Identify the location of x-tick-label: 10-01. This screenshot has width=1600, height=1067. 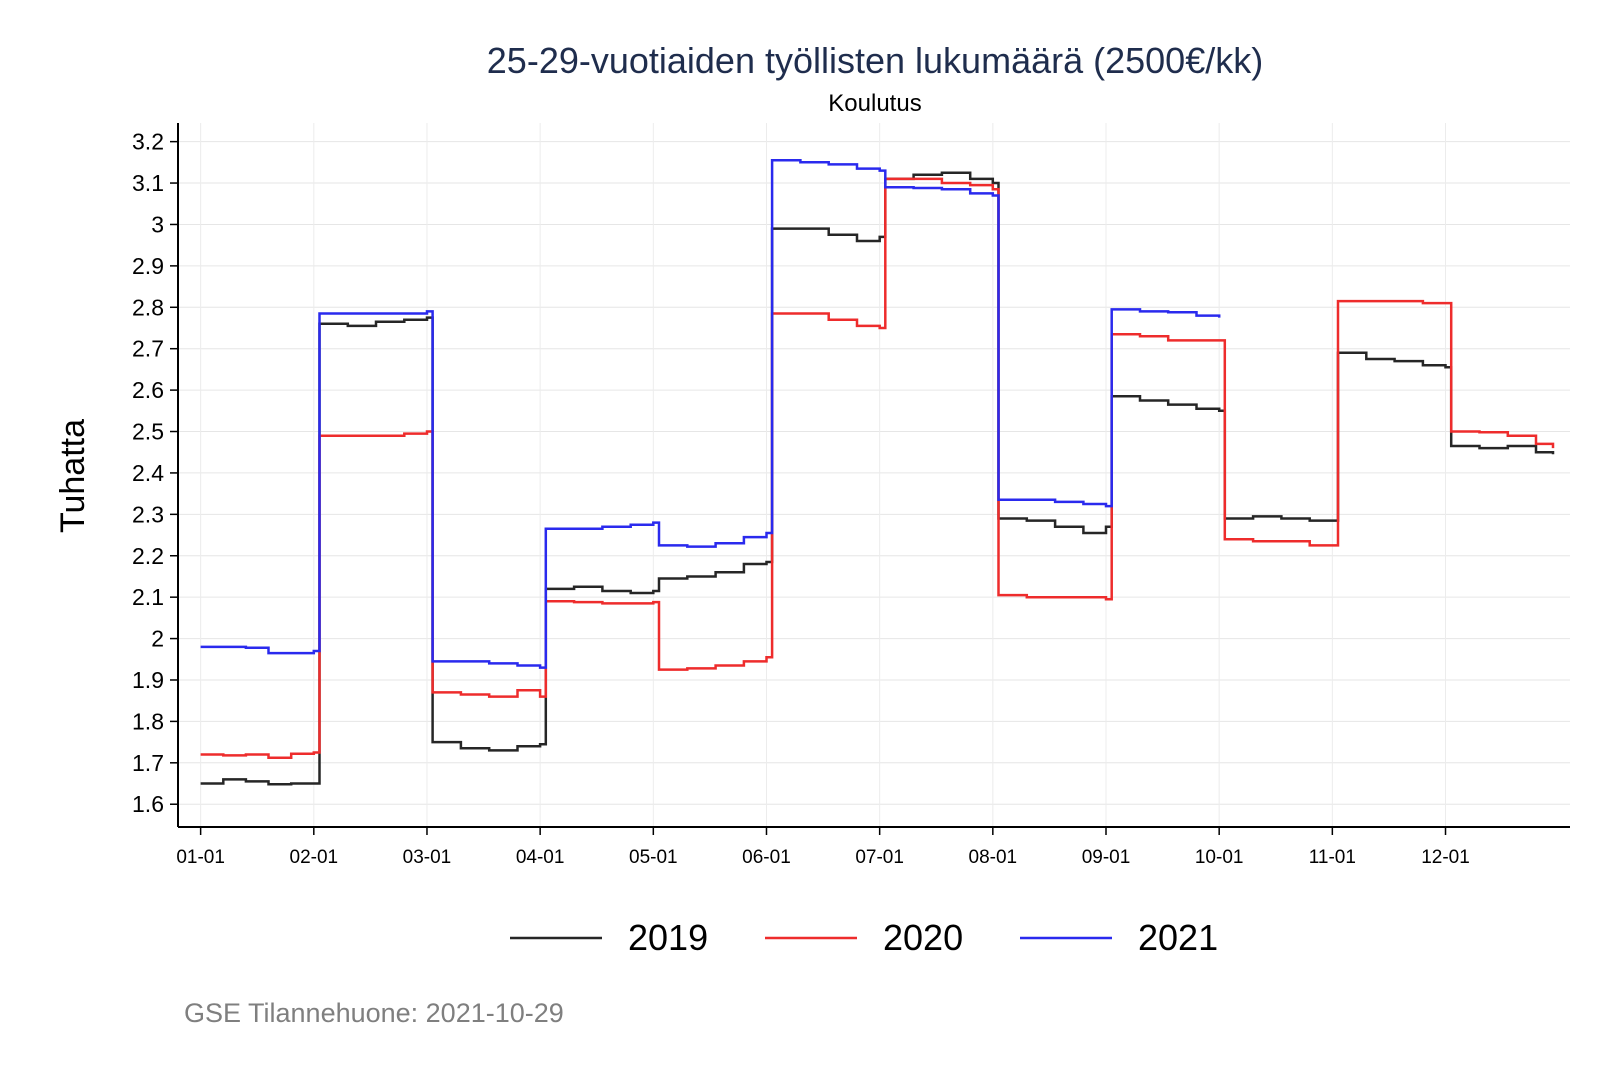
(1219, 857).